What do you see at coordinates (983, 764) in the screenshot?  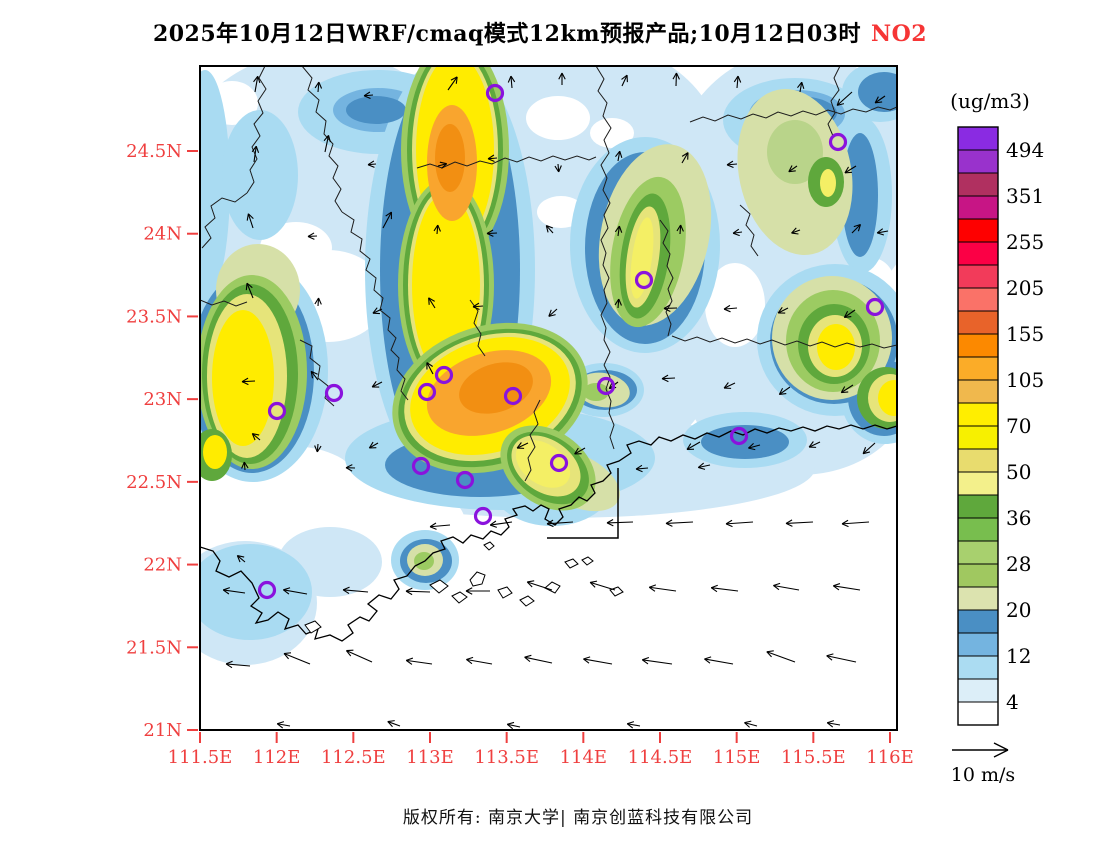 I see `wind-speed-legend: 10 m/s` at bounding box center [983, 764].